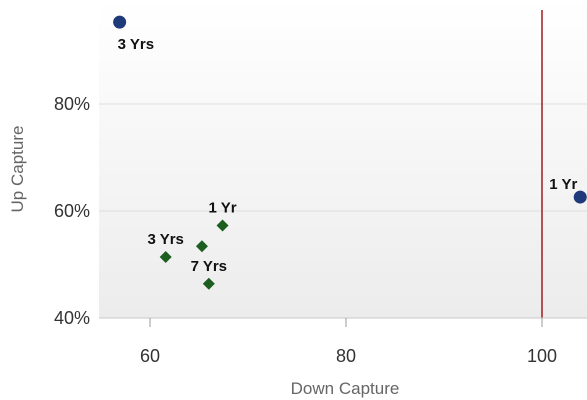 This screenshot has height=400, width=587. Describe the element at coordinates (542, 356) in the screenshot. I see `x-tick-label: 100` at that location.